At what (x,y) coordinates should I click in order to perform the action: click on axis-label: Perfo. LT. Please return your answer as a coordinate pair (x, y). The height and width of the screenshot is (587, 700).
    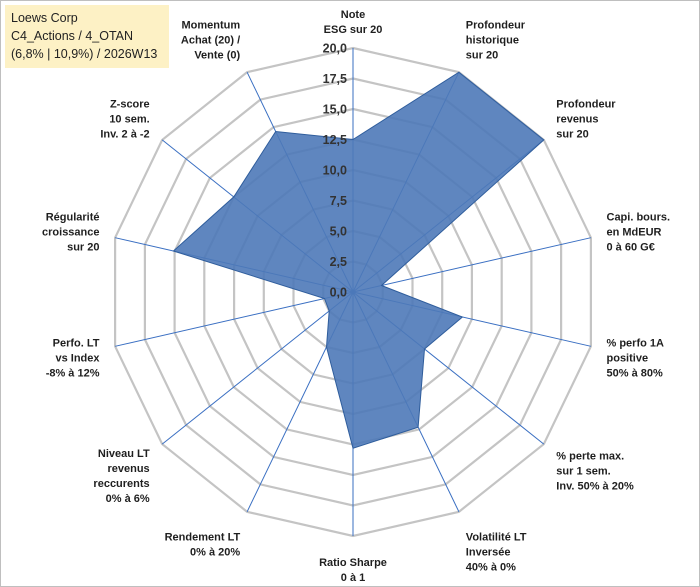
    Looking at the image, I should click on (76, 343).